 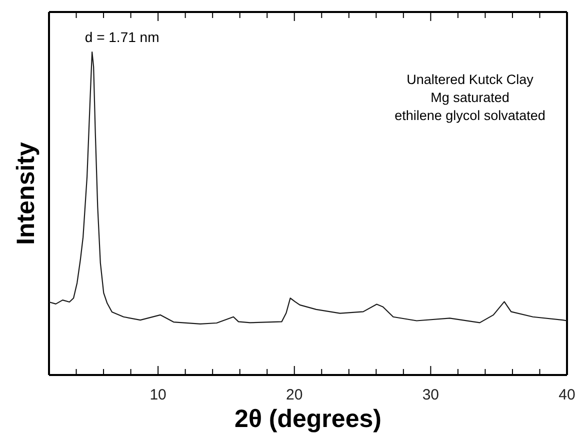 What do you see at coordinates (158, 395) in the screenshot?
I see `x-tick-label: 10` at bounding box center [158, 395].